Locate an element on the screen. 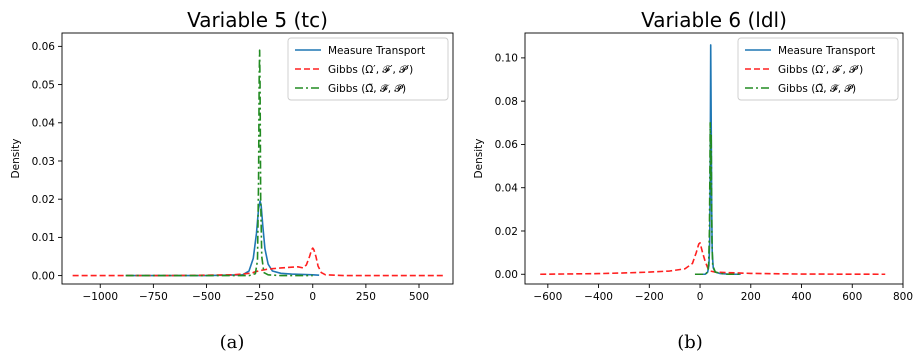 Image resolution: width=915 pixels, height=358 pixels. y-tick-label: 0.03 is located at coordinates (43, 162).